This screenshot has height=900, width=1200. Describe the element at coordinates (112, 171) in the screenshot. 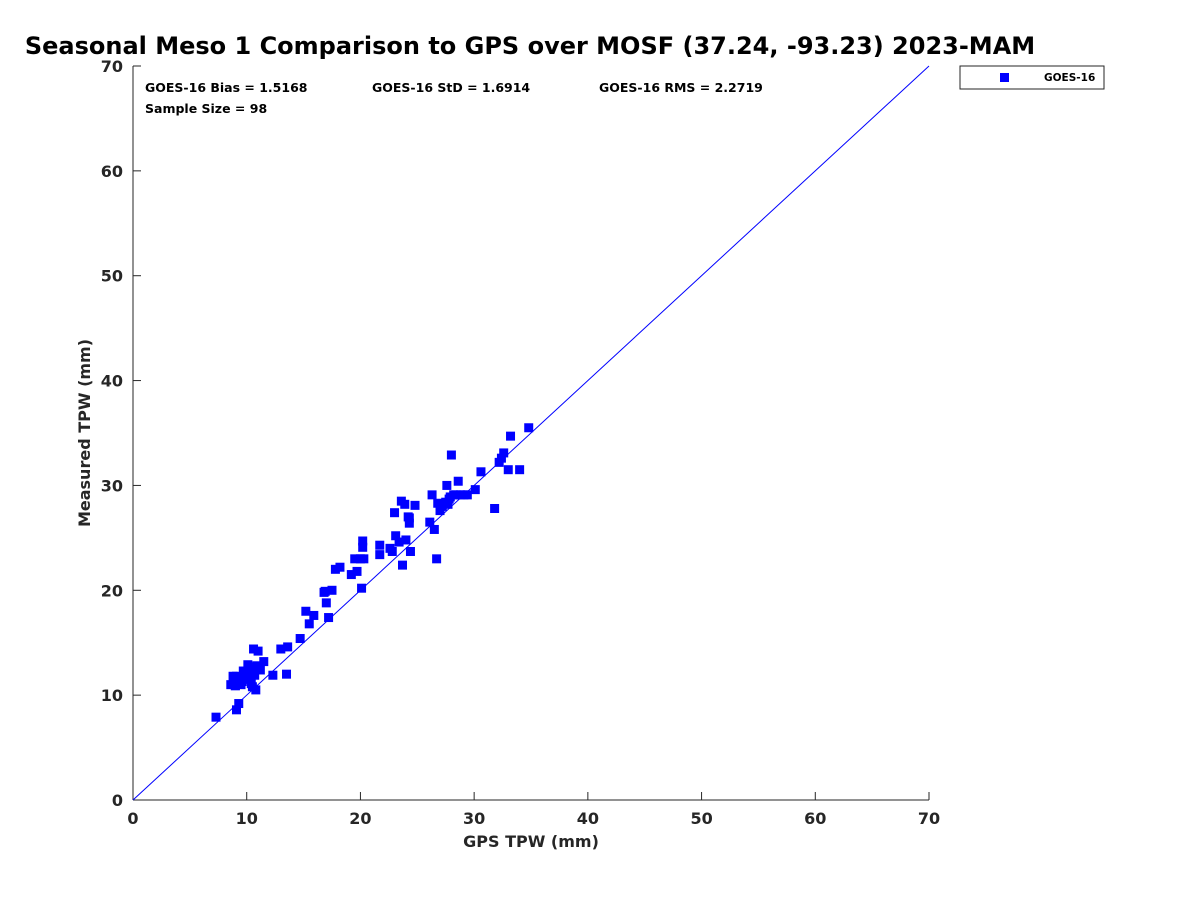

I see `y-tick-label: 60` at that location.